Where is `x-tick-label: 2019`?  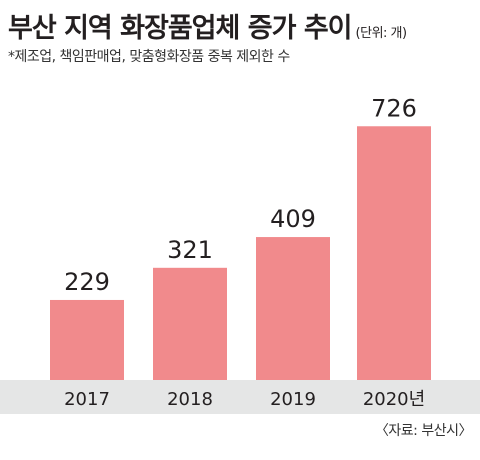 x-tick-label: 2019 is located at coordinates (293, 399).